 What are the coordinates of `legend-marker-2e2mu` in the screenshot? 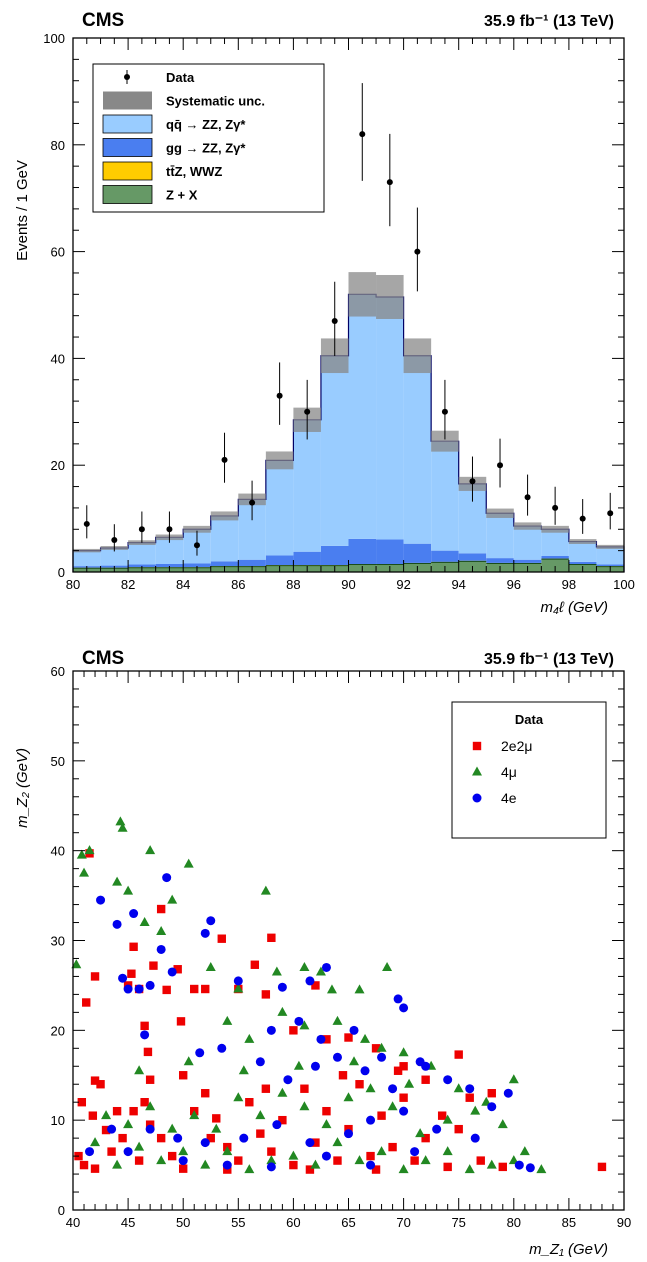 It's located at (477, 746).